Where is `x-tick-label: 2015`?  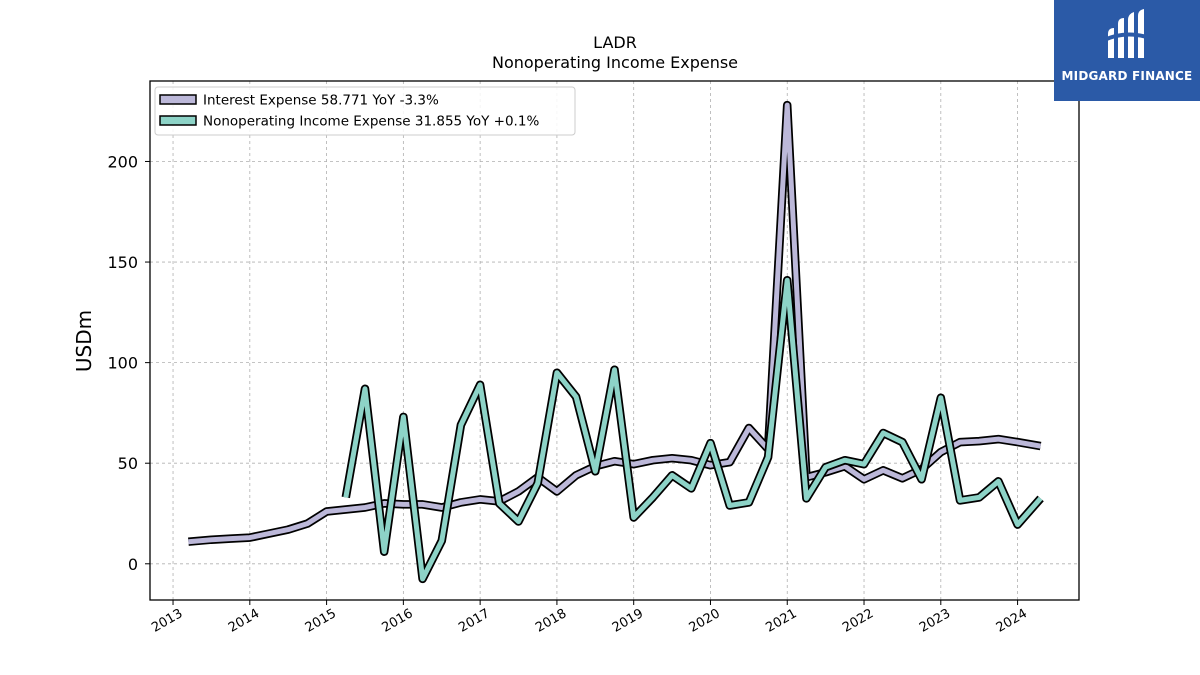 x-tick-label: 2015 is located at coordinates (321, 621).